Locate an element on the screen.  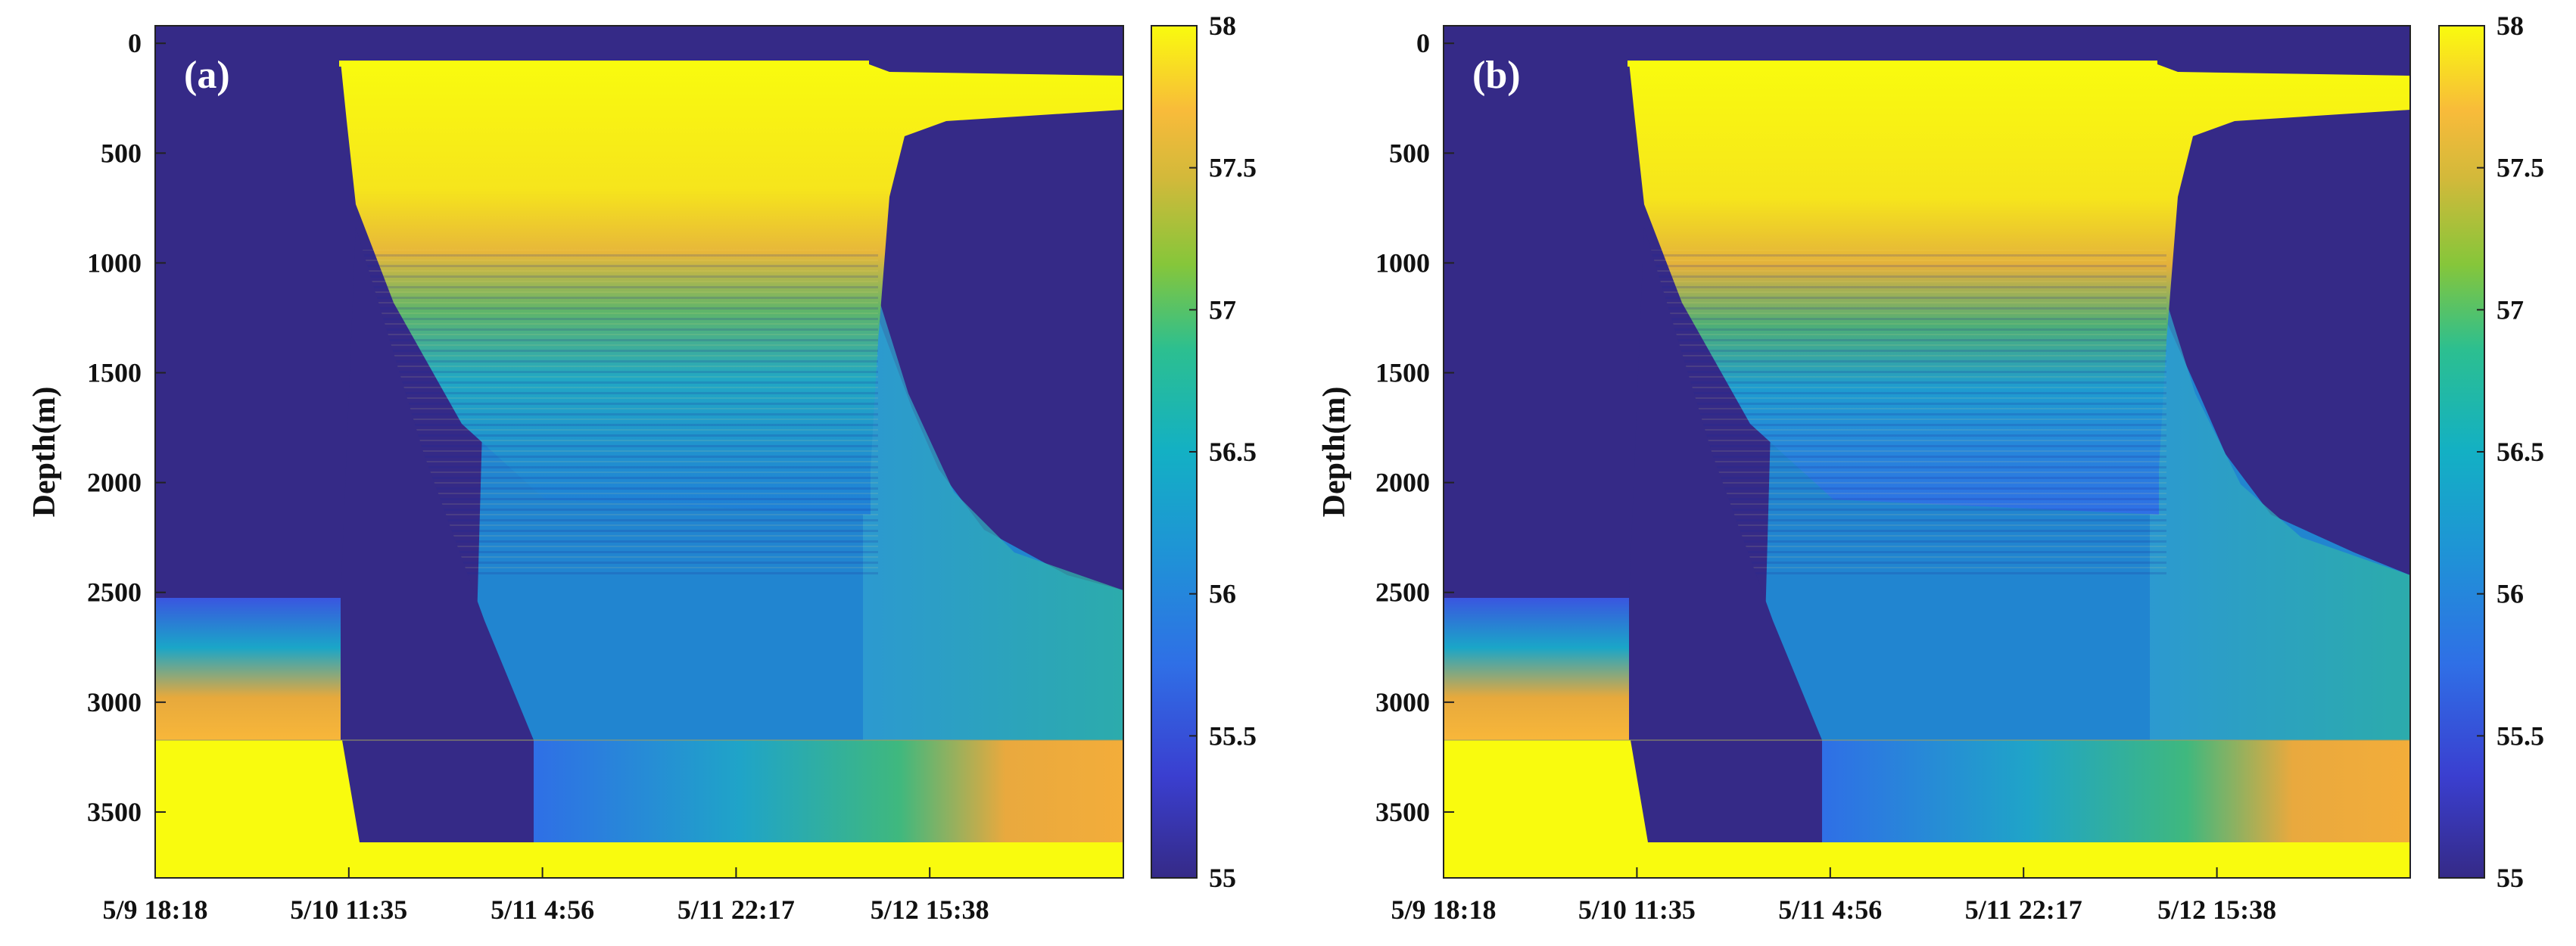
panel-label-a: (a) is located at coordinates (207, 76).